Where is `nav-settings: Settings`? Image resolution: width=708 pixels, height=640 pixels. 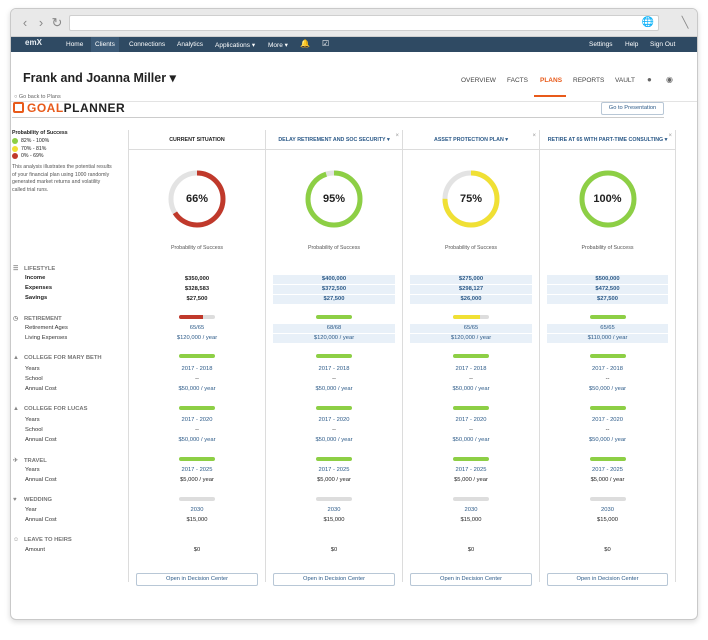
nav-settings: Settings is located at coordinates (601, 44).